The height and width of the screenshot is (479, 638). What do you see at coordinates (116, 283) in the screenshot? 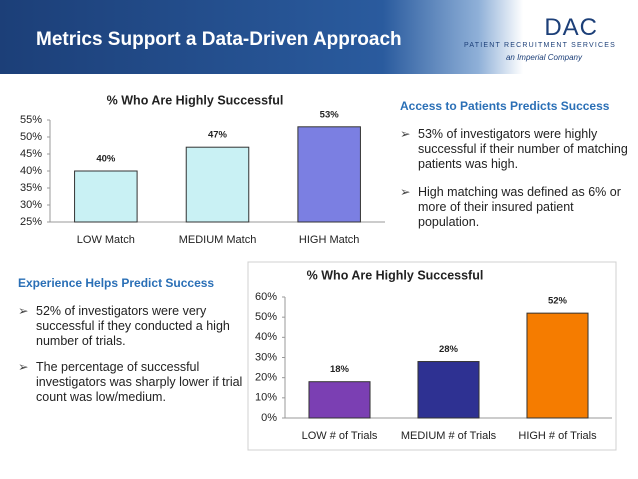
I see `section-heading: Experience Helps Predict Success` at bounding box center [116, 283].